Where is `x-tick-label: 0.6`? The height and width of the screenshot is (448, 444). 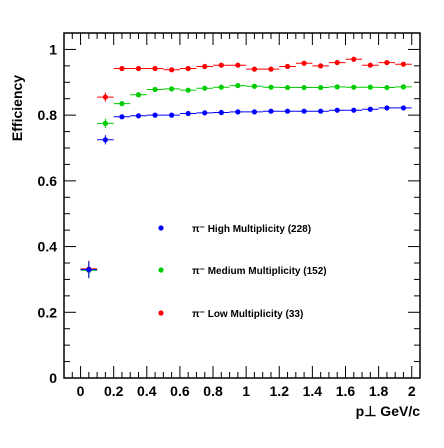
x-tick-label: 0.6 is located at coordinates (180, 391).